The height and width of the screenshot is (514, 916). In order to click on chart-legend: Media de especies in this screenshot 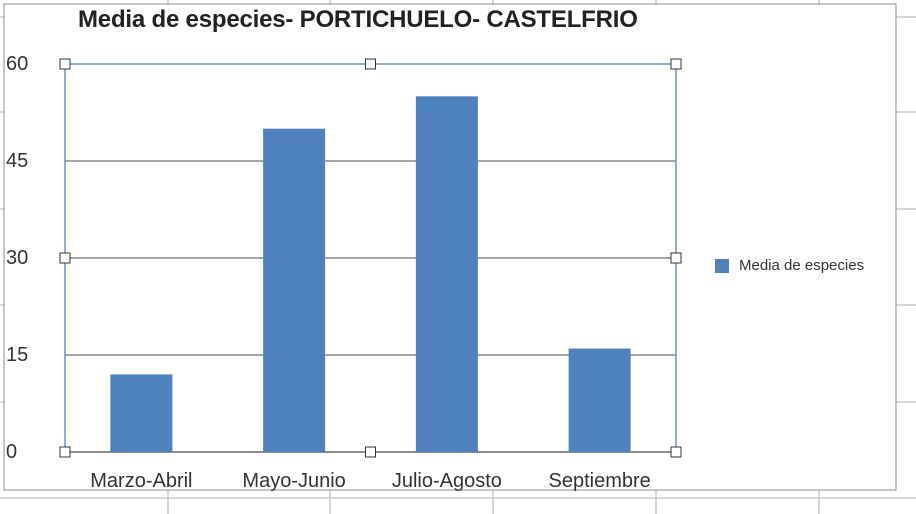, I will do `click(789, 265)`.